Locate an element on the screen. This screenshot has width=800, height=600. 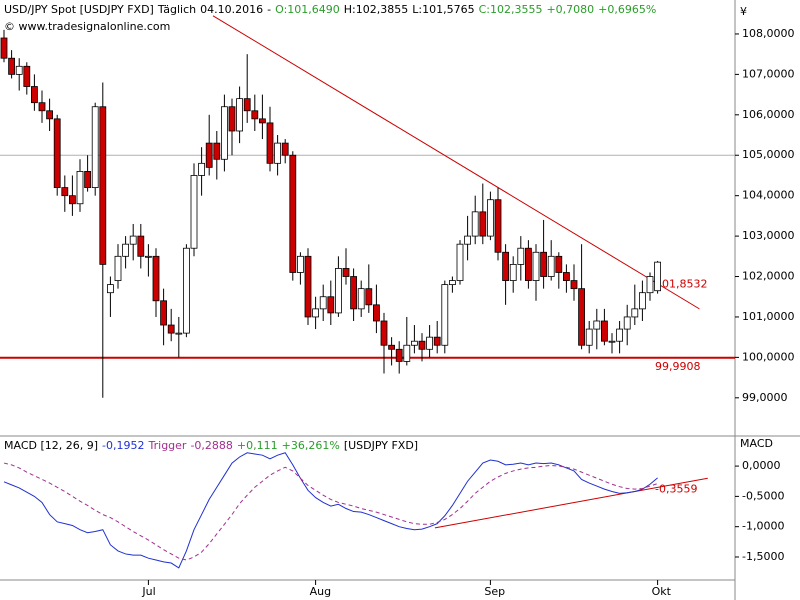
legend-name: Trigger is located at coordinates (167, 445).